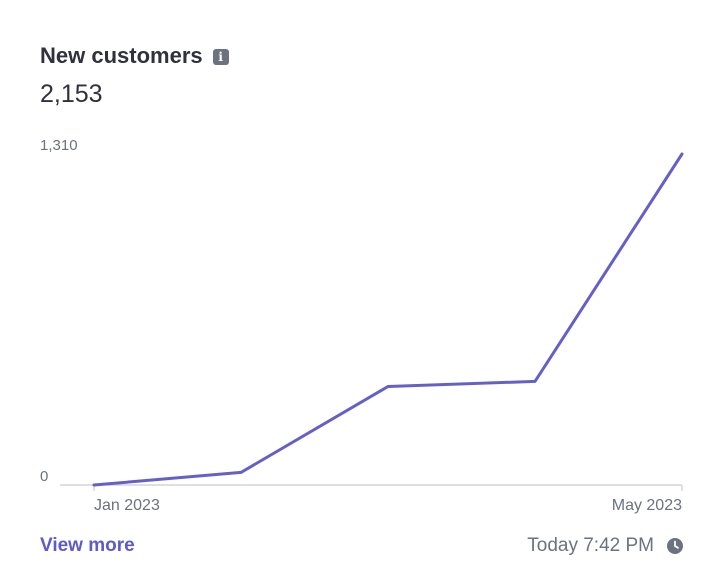 This screenshot has width=720, height=574. Describe the element at coordinates (71, 94) in the screenshot. I see `total-value: 2,153` at that location.